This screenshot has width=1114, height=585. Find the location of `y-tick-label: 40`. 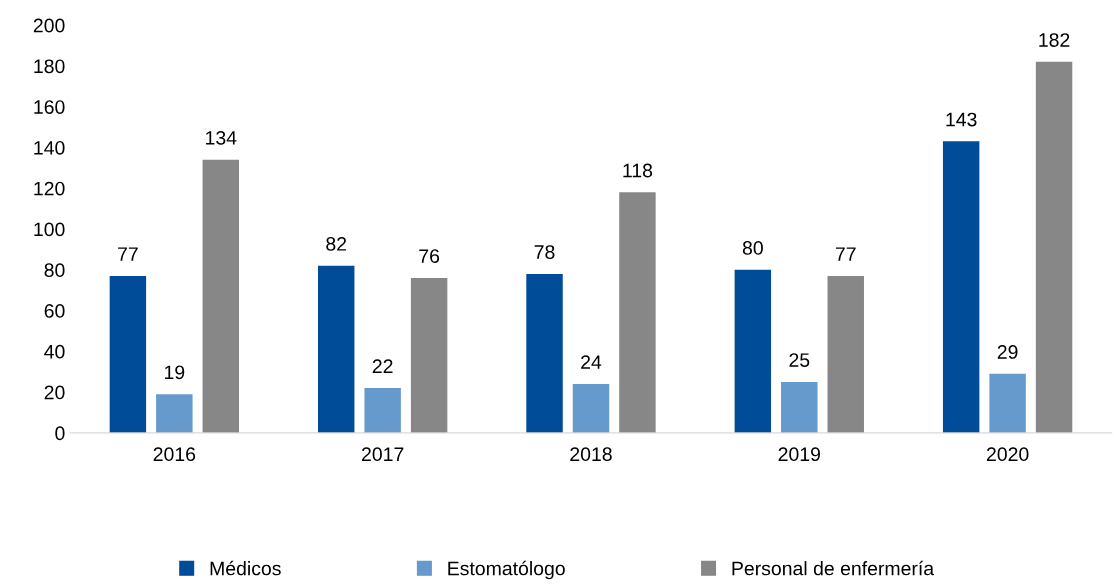

y-tick-label: 40 is located at coordinates (54, 351).